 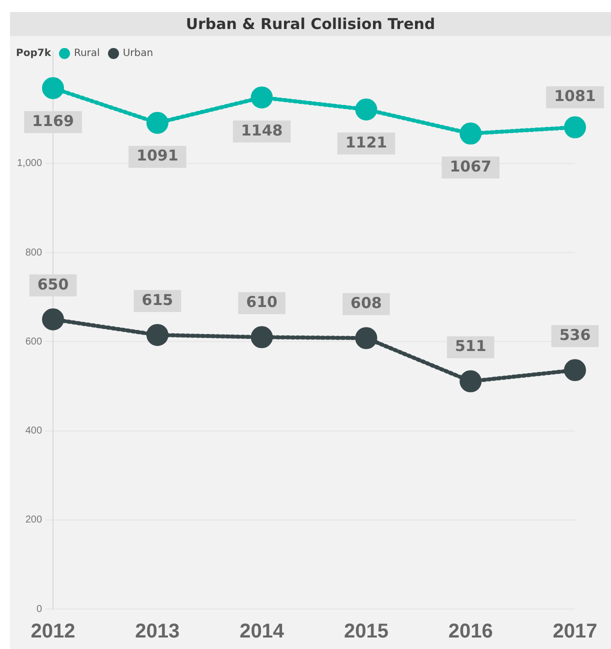 I want to click on legend-label: Rural, so click(x=87, y=53).